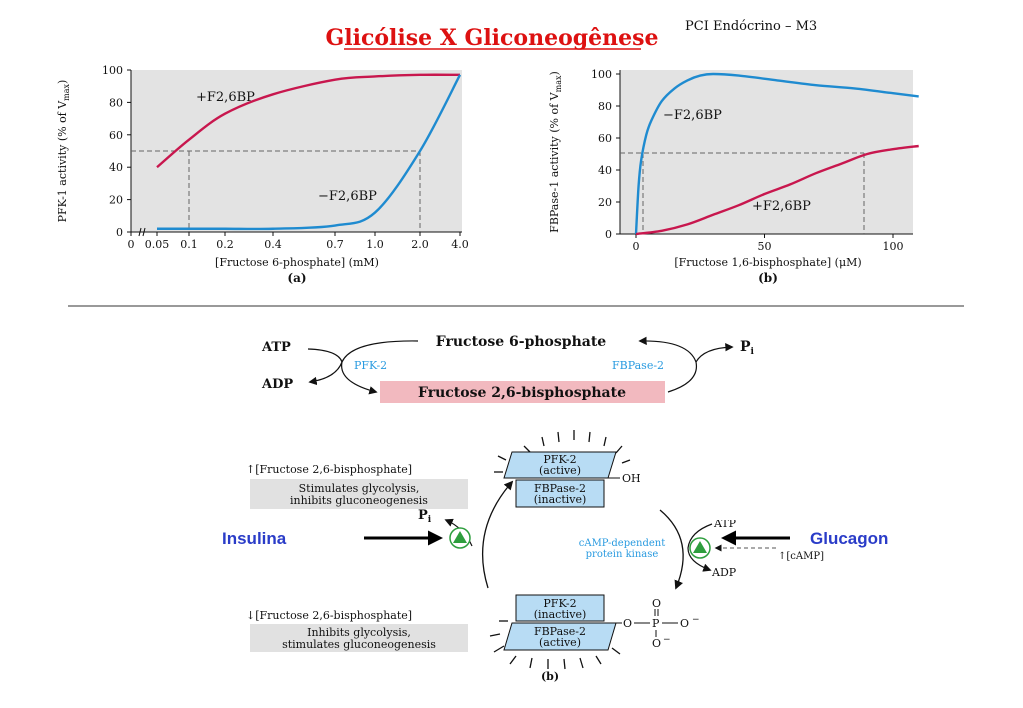  What do you see at coordinates (273, 244) in the screenshot?
I see `chart-a-x-tick-label: 0.4` at bounding box center [273, 244].